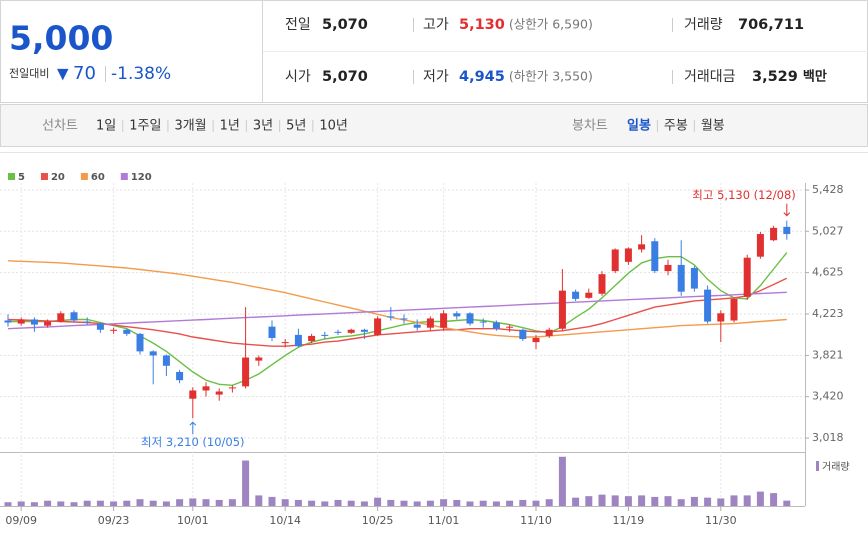  What do you see at coordinates (230, 126) in the screenshot?
I see `period-button: 1년` at bounding box center [230, 126].